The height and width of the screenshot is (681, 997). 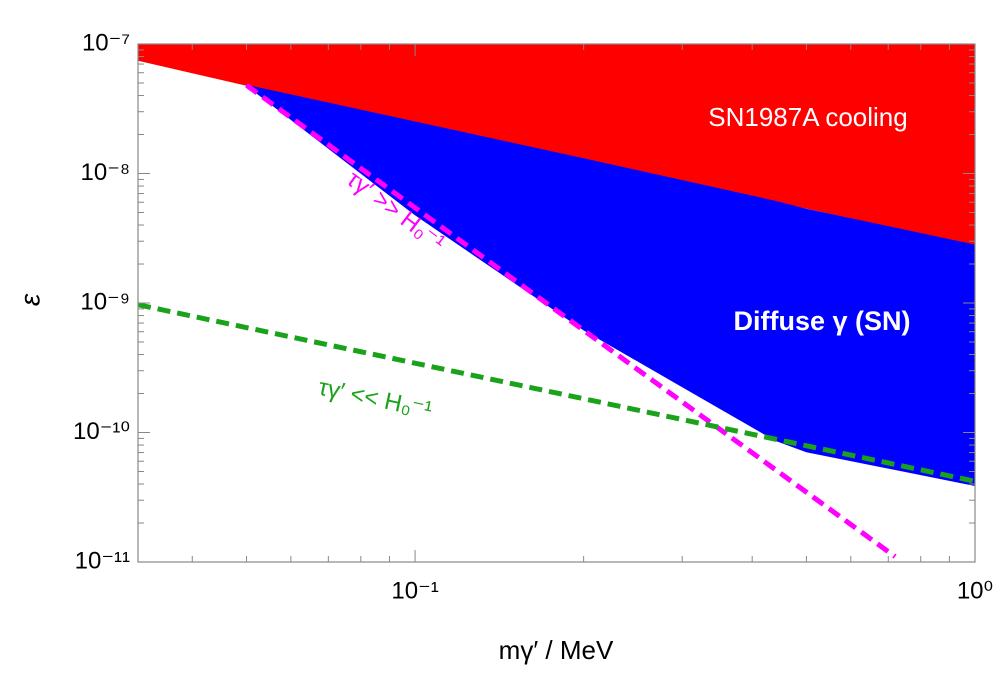 What do you see at coordinates (106, 172) in the screenshot?
I see `y-tick-label: 10⁻⁸` at bounding box center [106, 172].